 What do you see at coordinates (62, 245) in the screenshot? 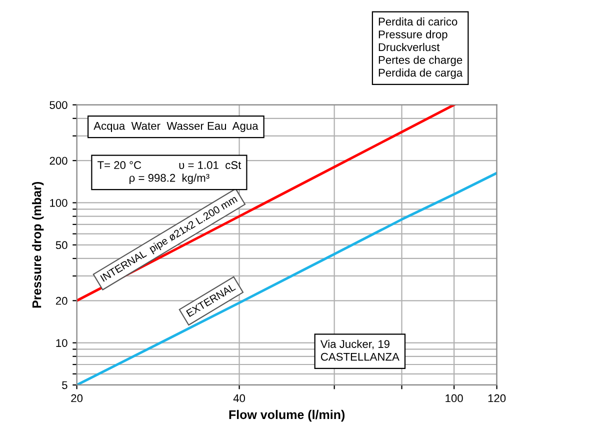
I see `y-tick-label: 50` at bounding box center [62, 245].